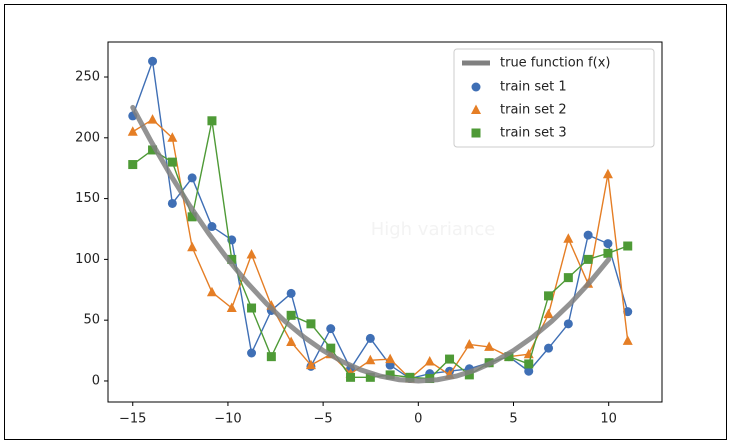 Image resolution: width=731 pixels, height=443 pixels. I want to click on x-tick-label: 10, so click(608, 419).